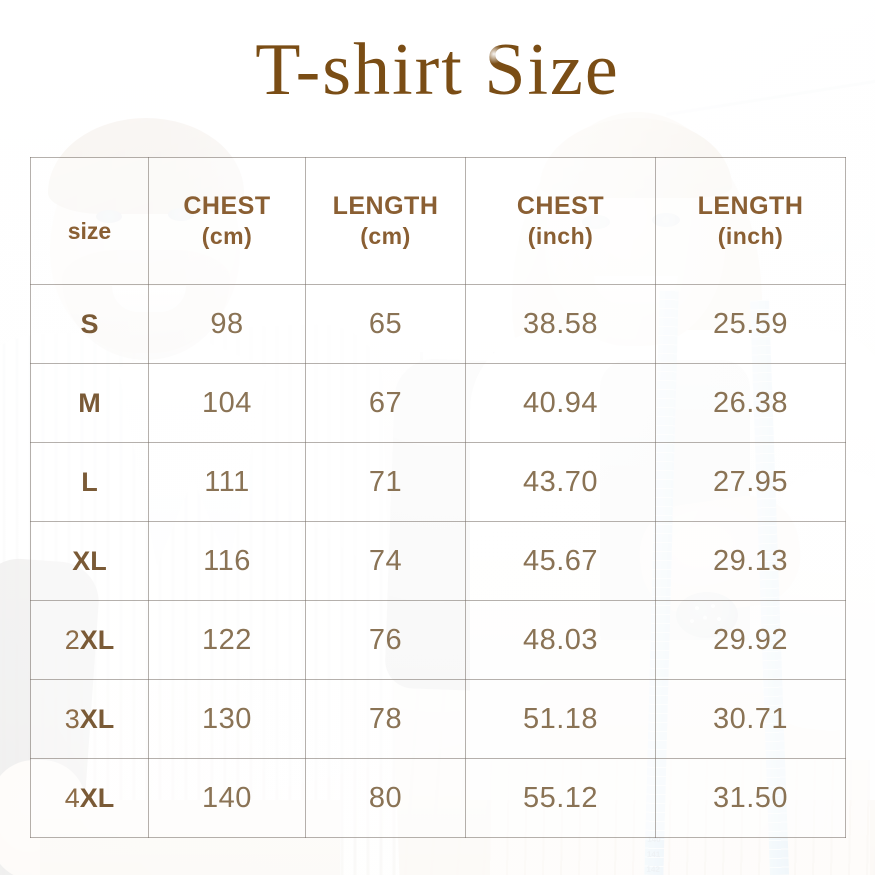 The height and width of the screenshot is (875, 875). I want to click on cell-length-cm: 74, so click(385, 561).